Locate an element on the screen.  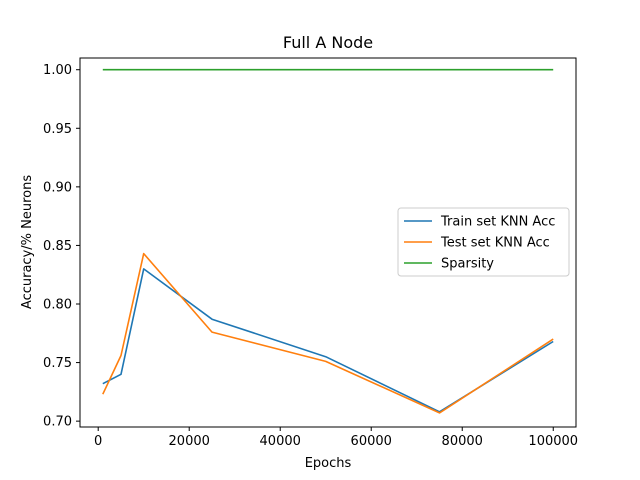
legend-label-1: Test set KNN Acc is located at coordinates (495, 243).